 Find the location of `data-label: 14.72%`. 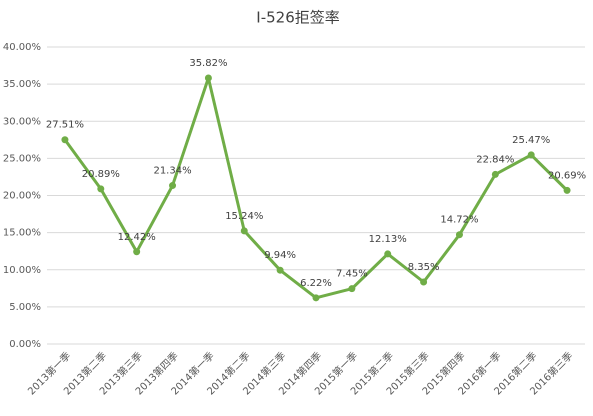

data-label: 14.72% is located at coordinates (459, 220).